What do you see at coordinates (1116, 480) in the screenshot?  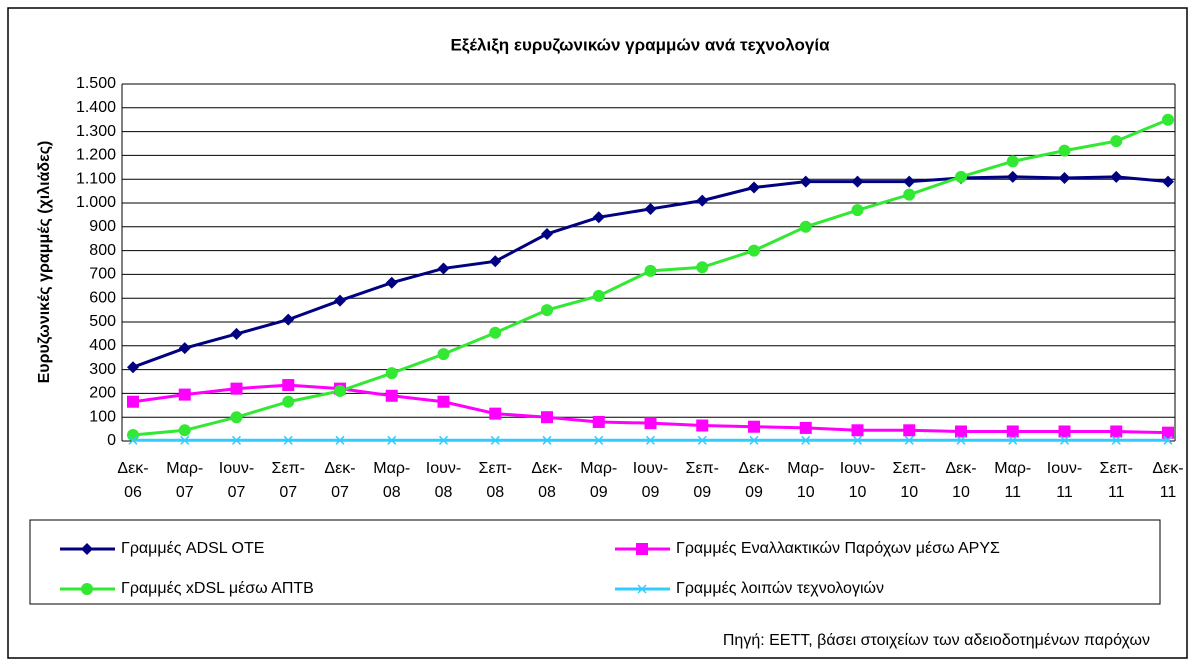 I see `x-tick-label: Σεπ-11` at bounding box center [1116, 480].